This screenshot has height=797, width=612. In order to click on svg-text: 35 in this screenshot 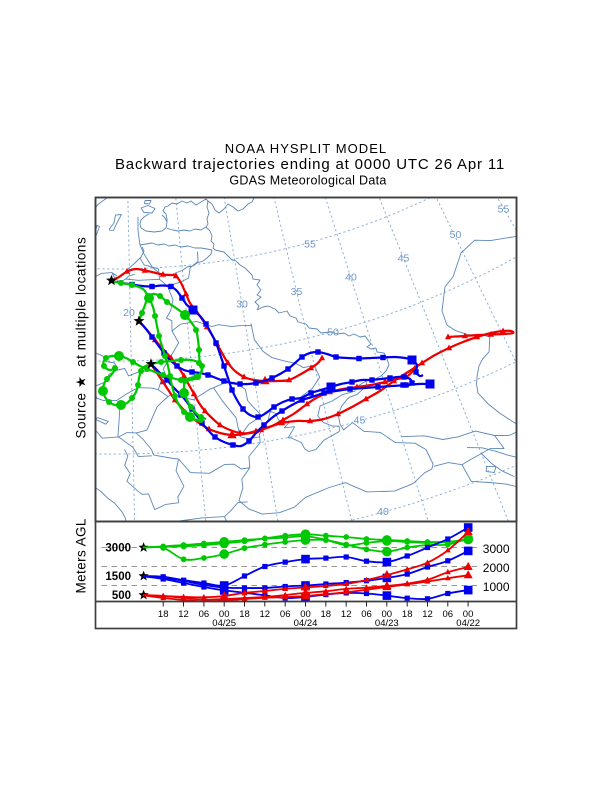, I will do `click(297, 292)`.